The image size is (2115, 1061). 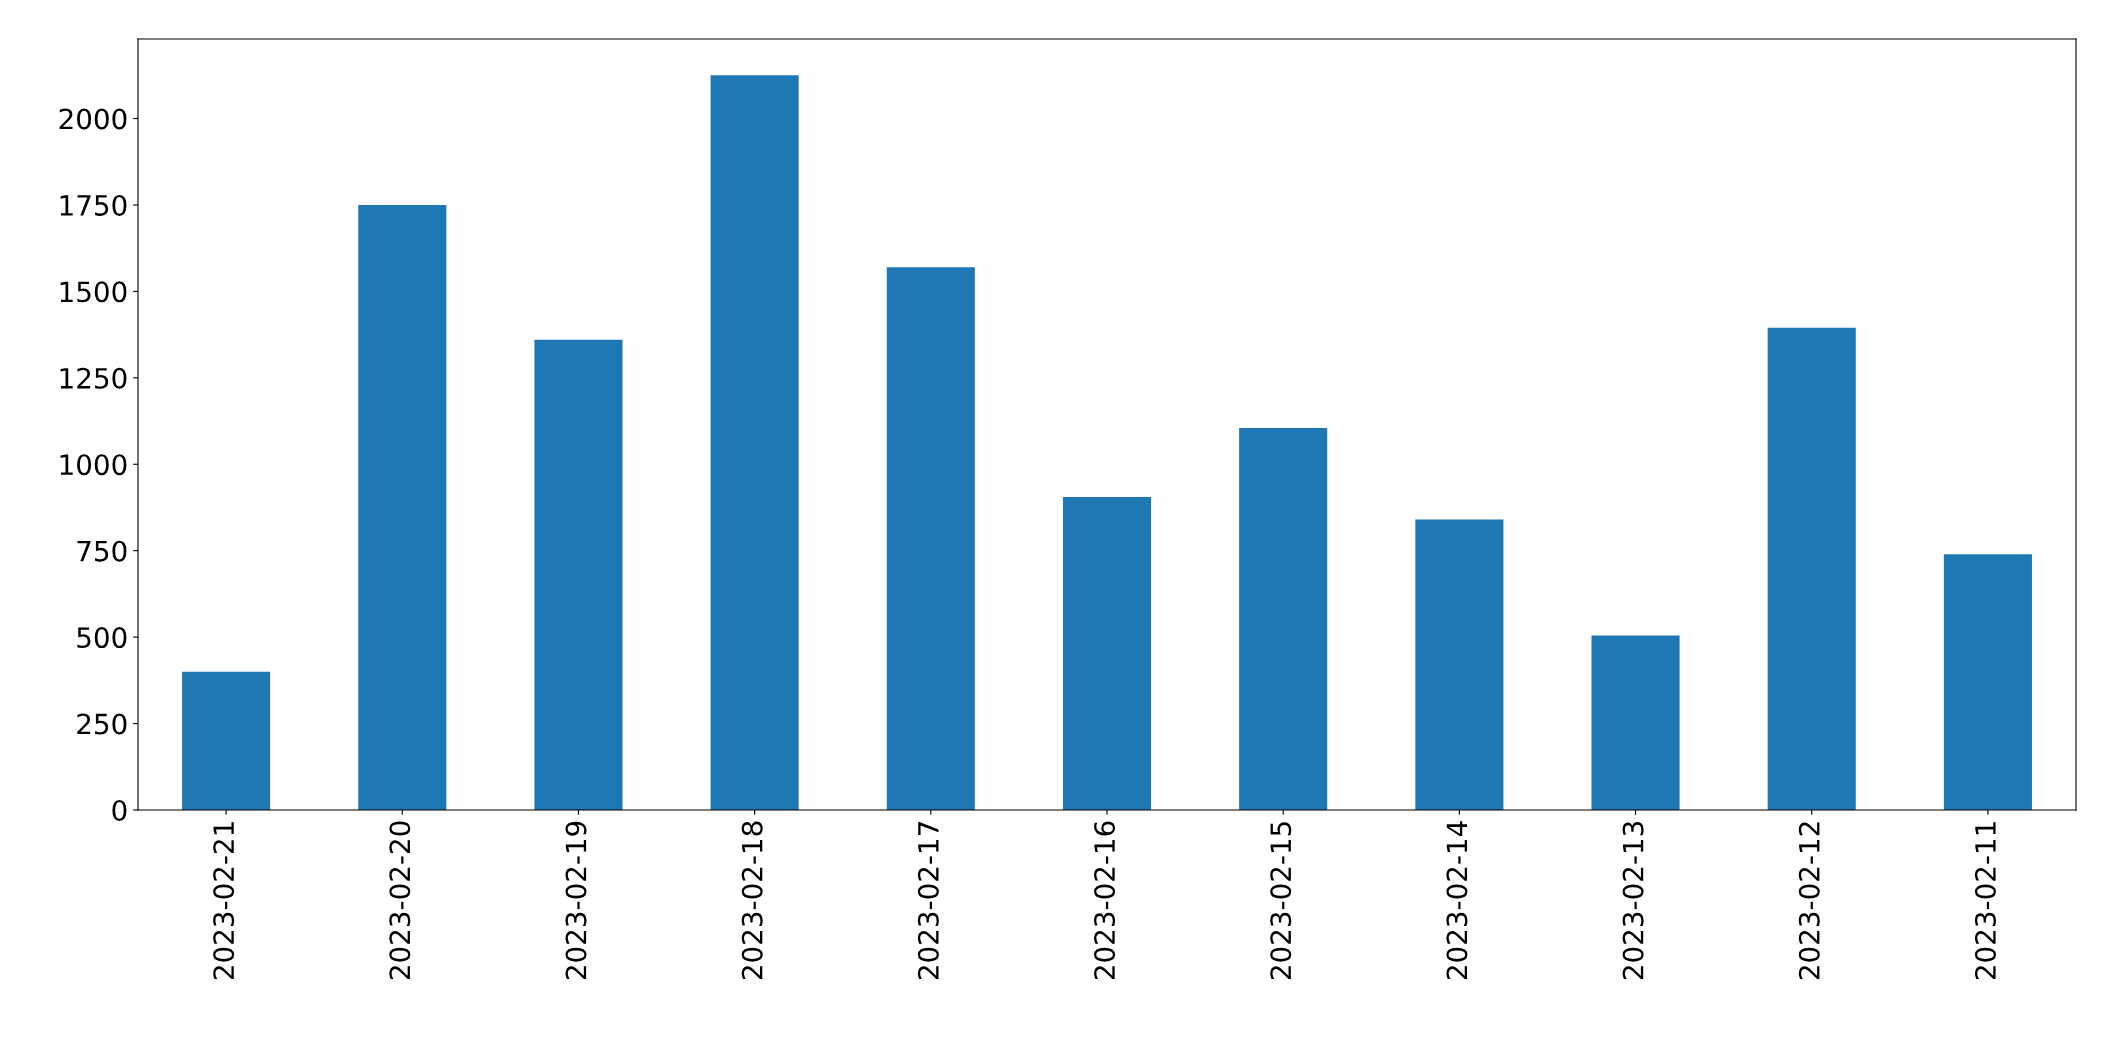 What do you see at coordinates (93, 292) in the screenshot?
I see `y-tick-label: 1500` at bounding box center [93, 292].